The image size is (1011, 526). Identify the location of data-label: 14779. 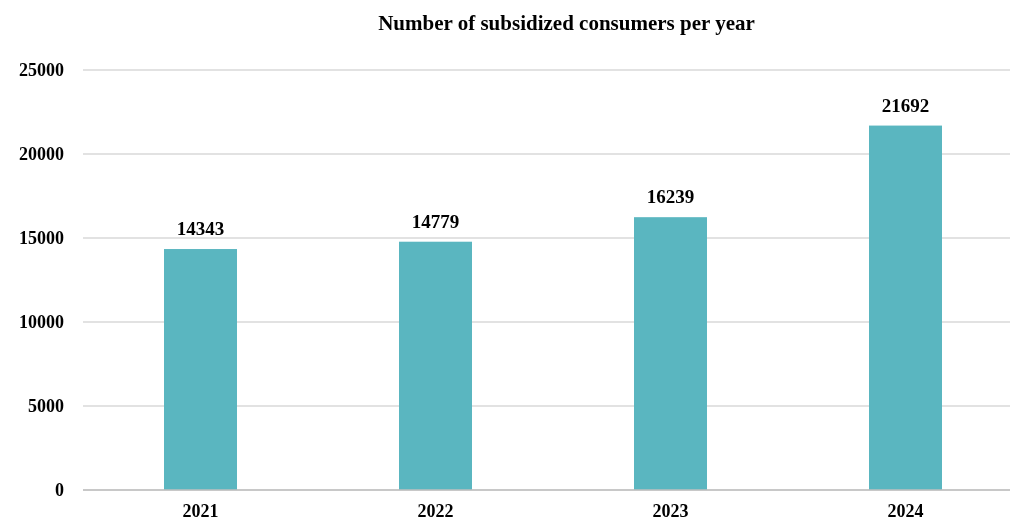
(435, 221).